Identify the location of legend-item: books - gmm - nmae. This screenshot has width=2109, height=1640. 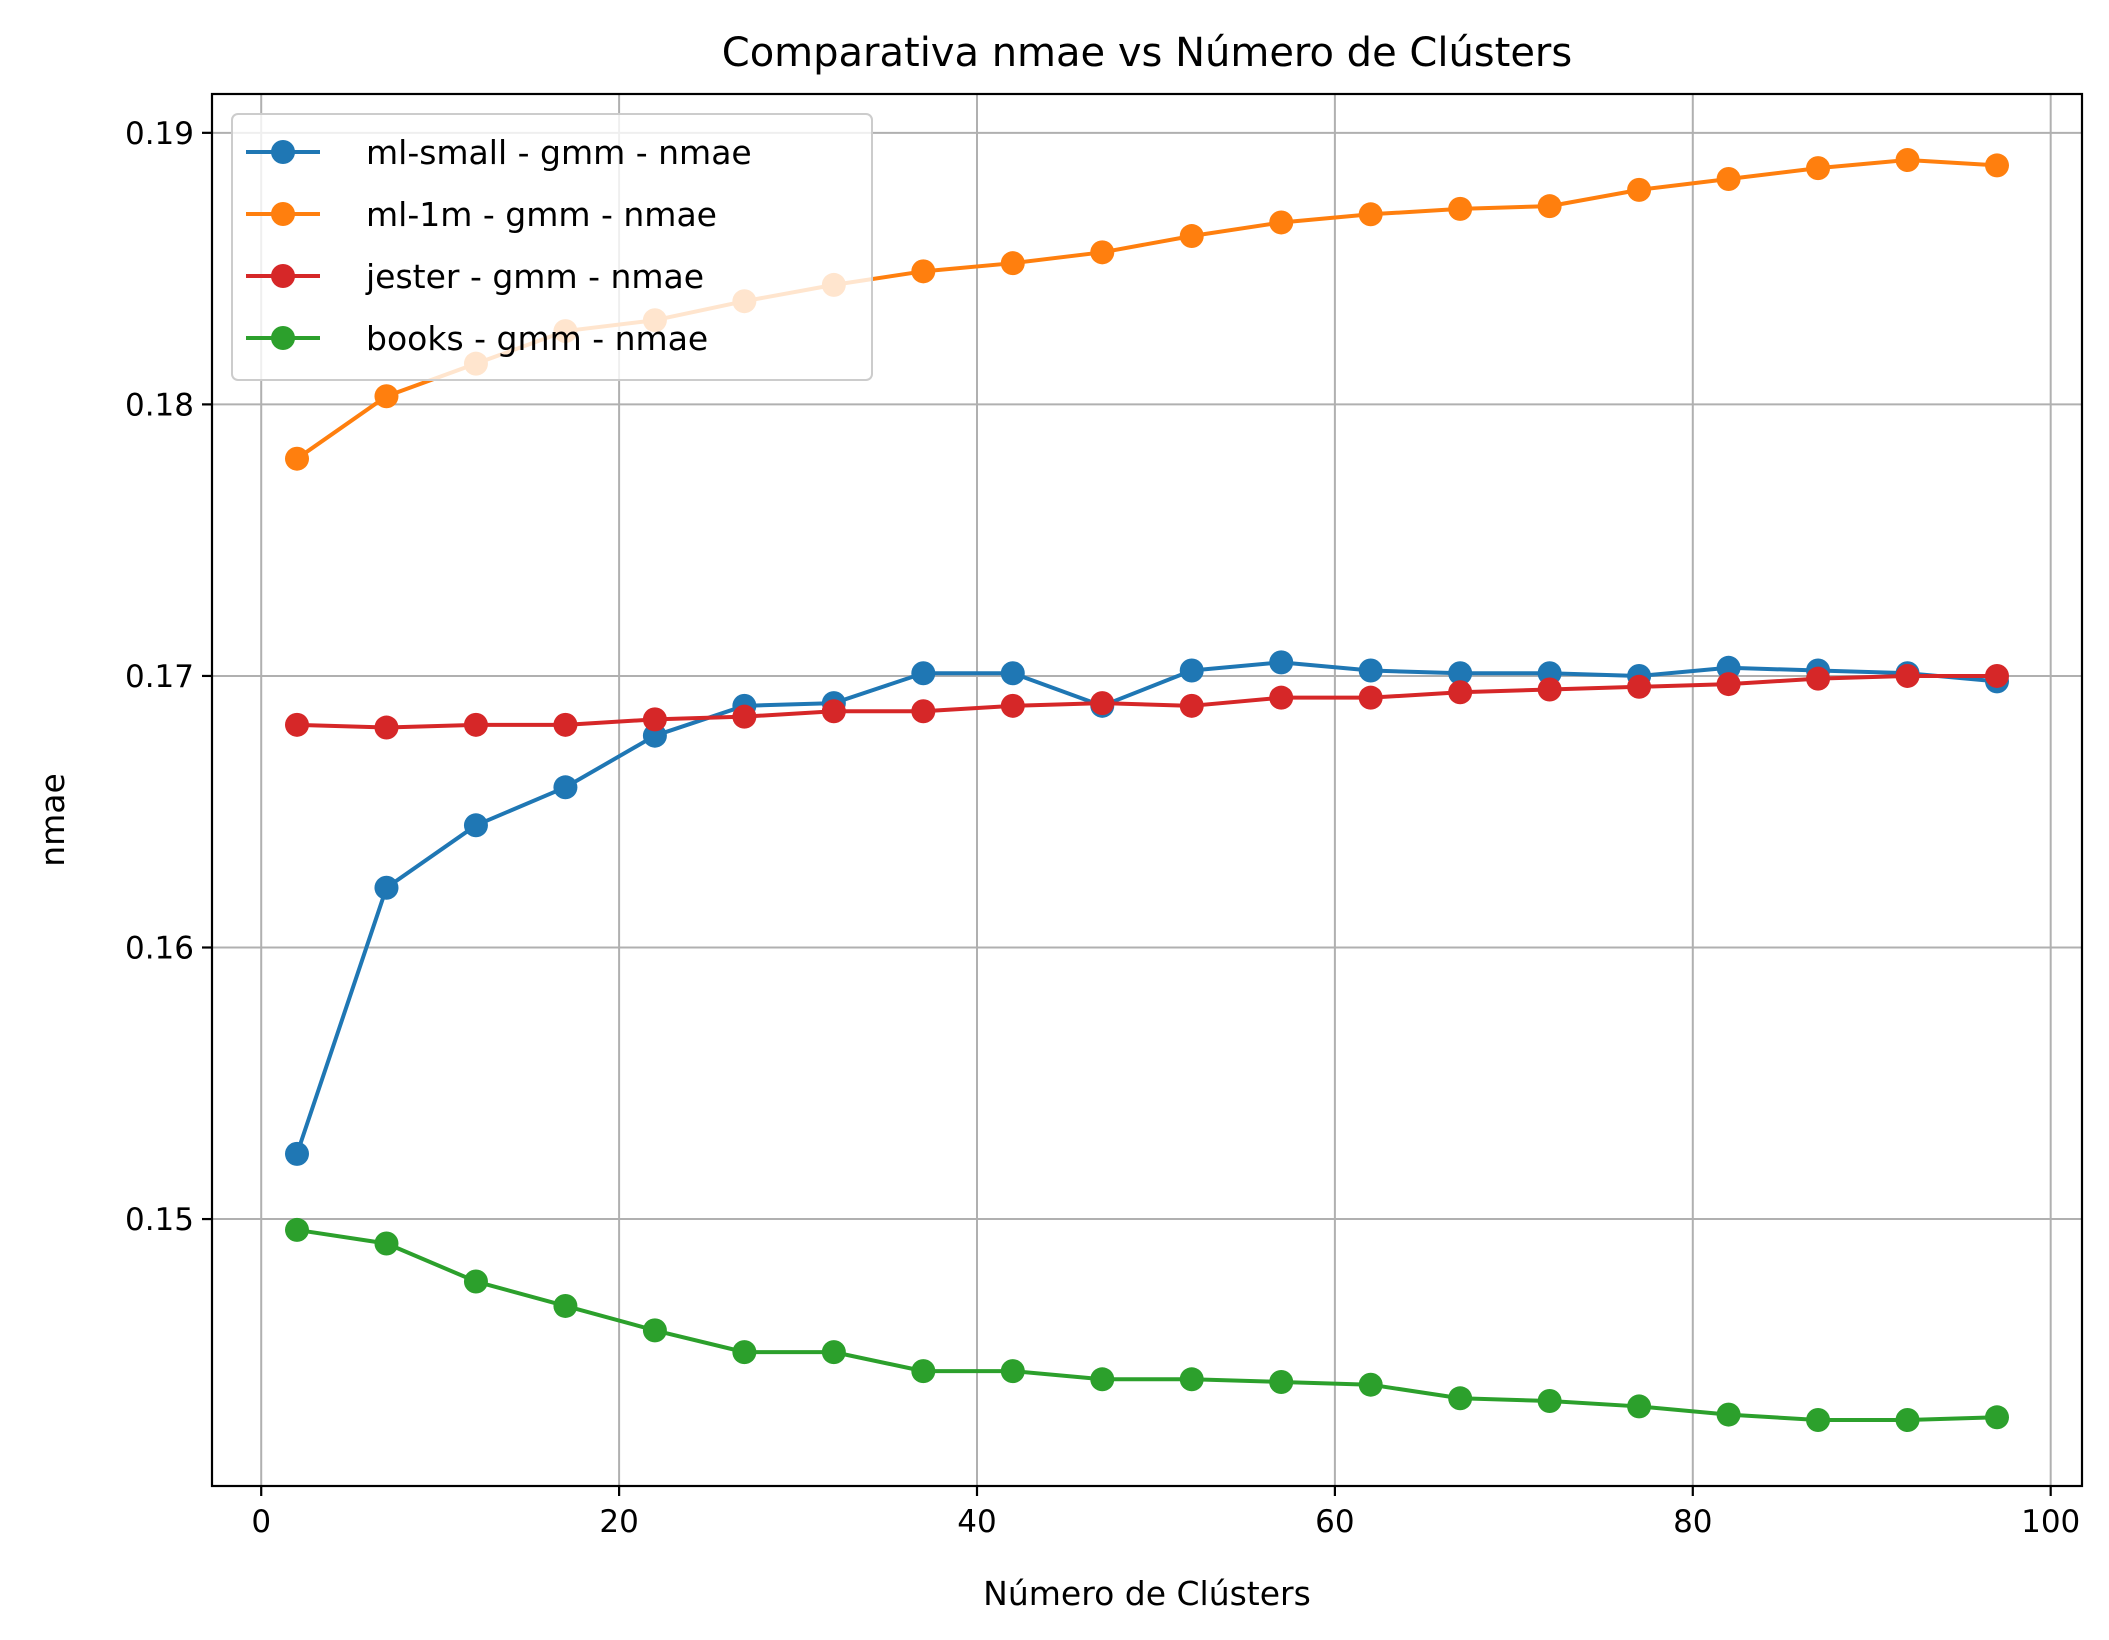
(477, 338).